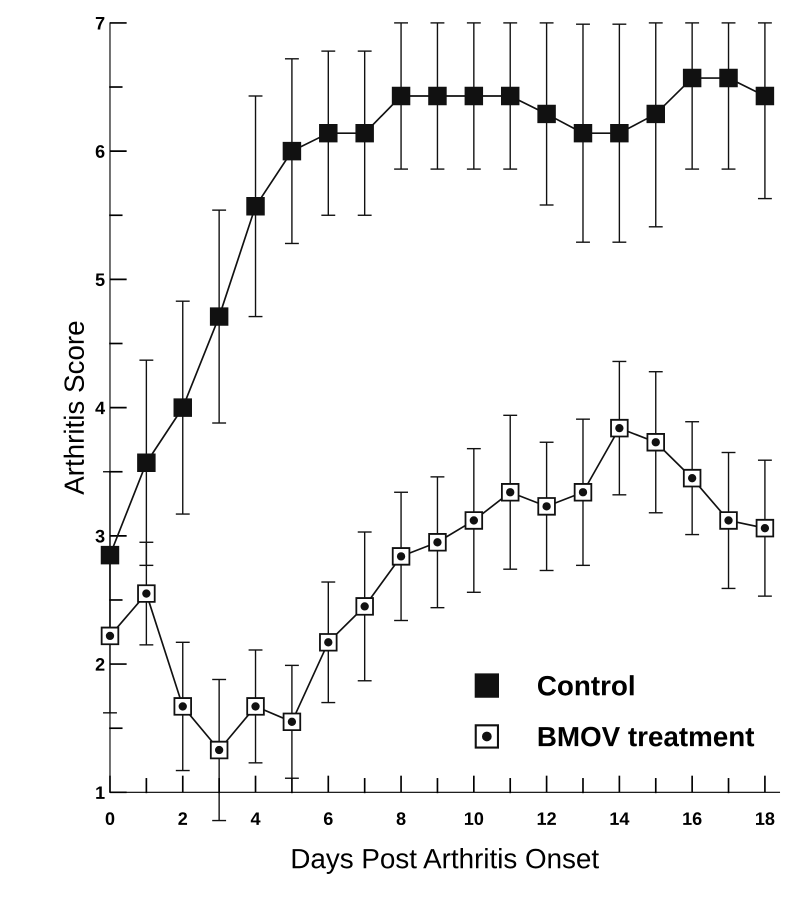 This screenshot has width=797, height=916. I want to click on x-tick-label: 8, so click(401, 819).